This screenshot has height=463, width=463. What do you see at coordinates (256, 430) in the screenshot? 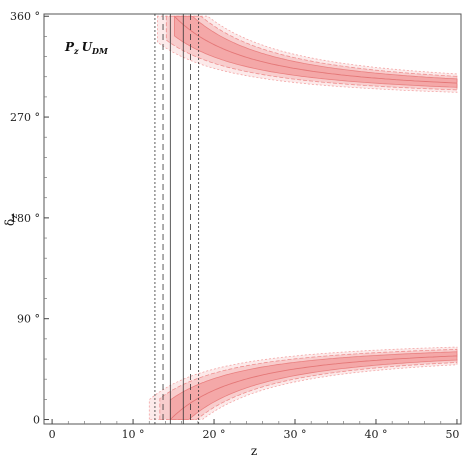
I see `x-axis-ticks: 0 10 ° 20 ° 30 ° 40 ° 50 °` at bounding box center [256, 430].